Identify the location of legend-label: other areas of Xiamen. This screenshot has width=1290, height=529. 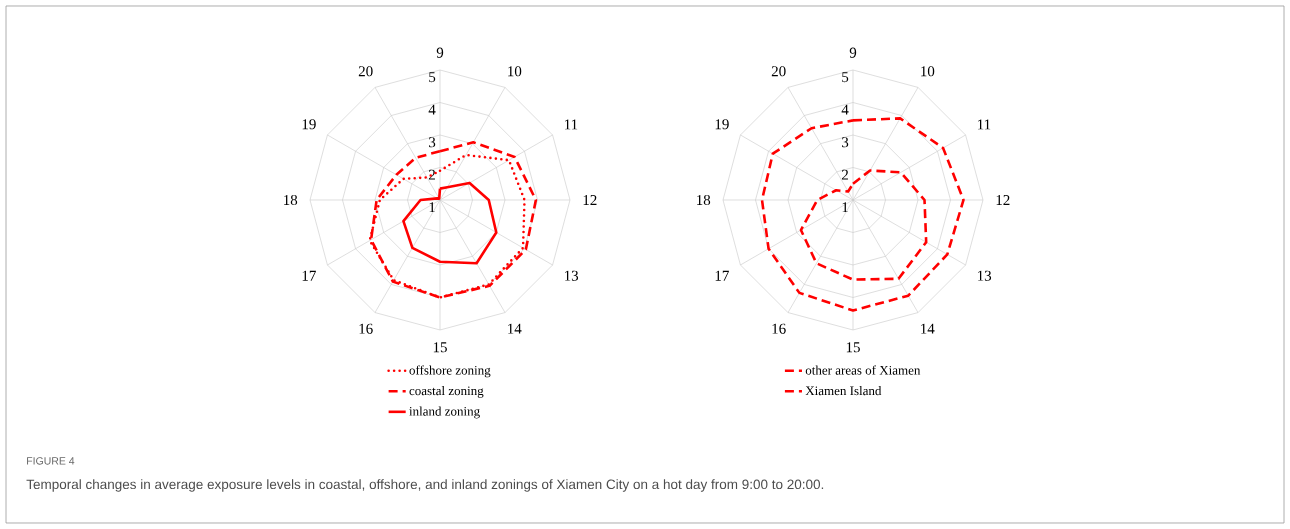
(863, 370).